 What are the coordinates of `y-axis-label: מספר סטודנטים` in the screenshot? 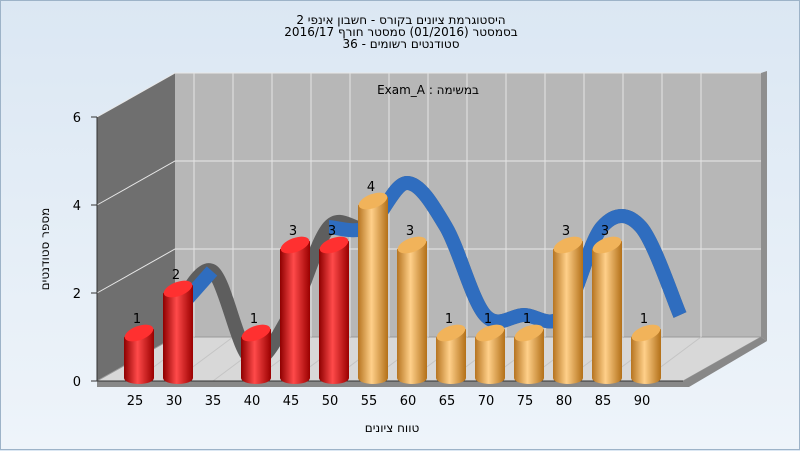 It's located at (45, 249).